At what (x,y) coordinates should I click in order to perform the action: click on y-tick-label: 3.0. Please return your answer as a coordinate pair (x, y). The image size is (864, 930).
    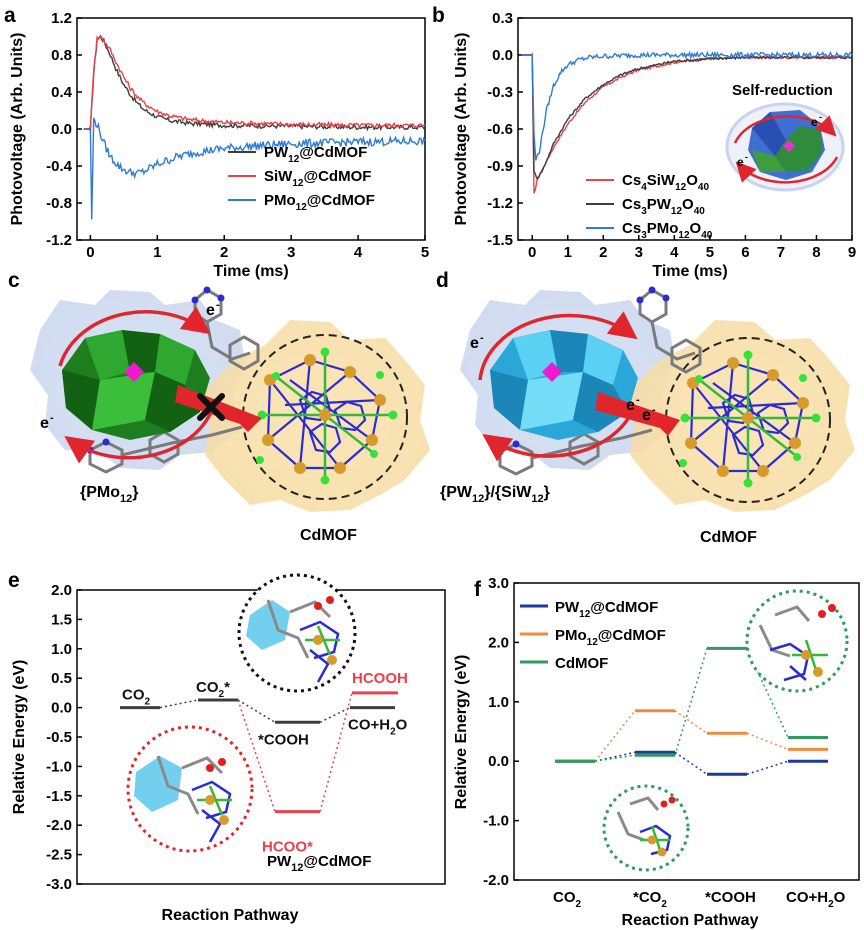
    Looking at the image, I should click on (498, 583).